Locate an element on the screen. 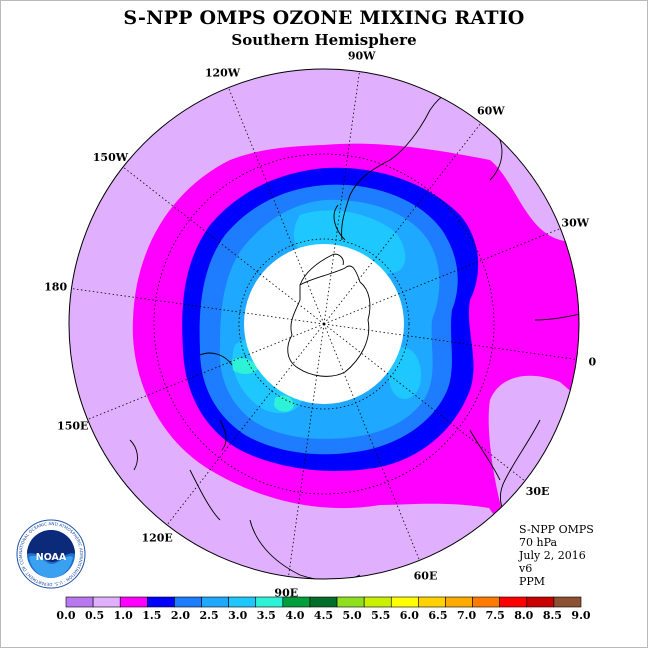  map-subtitle: Southern Hemisphere is located at coordinates (324, 40).